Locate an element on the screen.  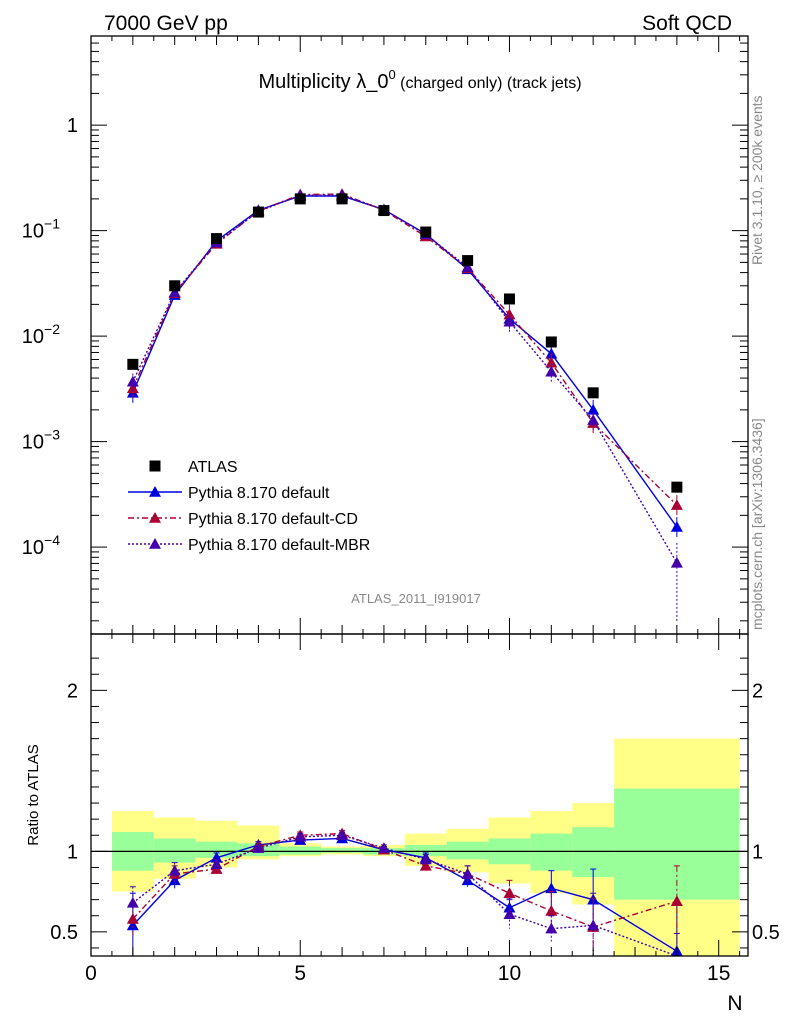
y-tick-label-main: 10⁻⁴ is located at coordinates (41, 545).